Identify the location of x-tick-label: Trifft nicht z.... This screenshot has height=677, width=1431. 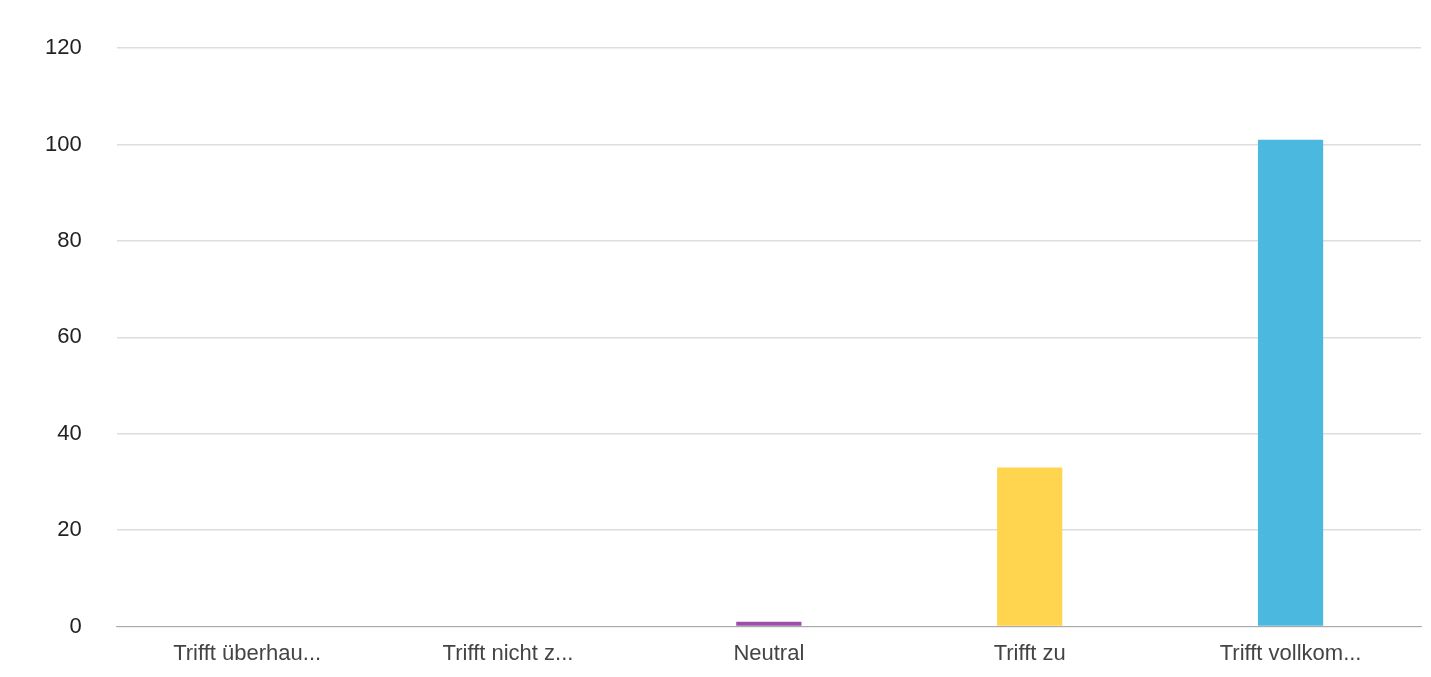
(508, 652).